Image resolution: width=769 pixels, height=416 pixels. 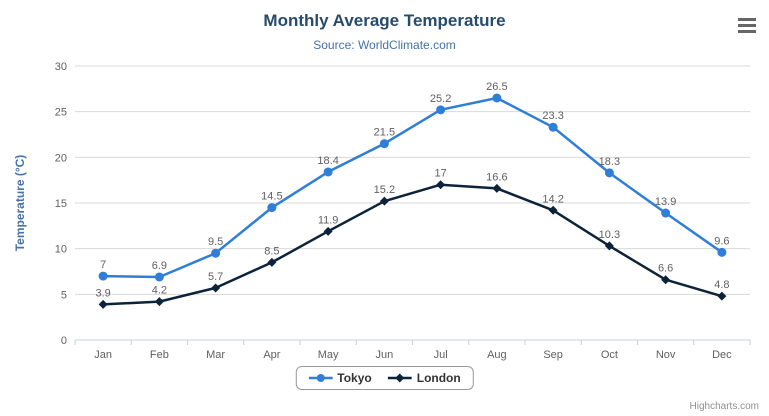 What do you see at coordinates (271, 355) in the screenshot?
I see `x-axis-label: Apr` at bounding box center [271, 355].